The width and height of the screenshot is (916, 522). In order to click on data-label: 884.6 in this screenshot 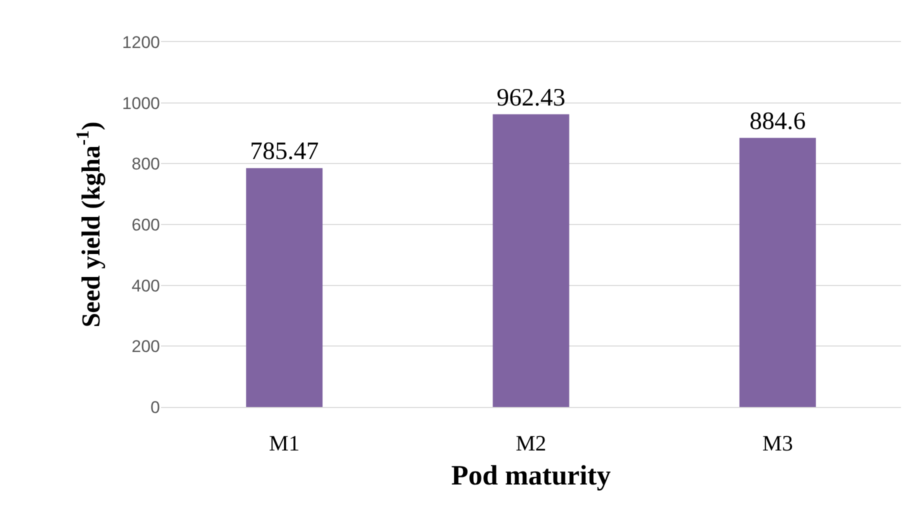, I will do `click(778, 121)`.